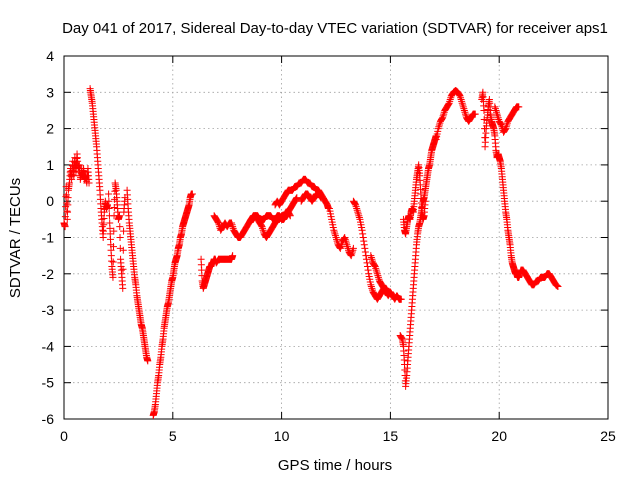 The height and width of the screenshot is (480, 640). What do you see at coordinates (499, 436) in the screenshot?
I see `x-tick-label: 20` at bounding box center [499, 436].